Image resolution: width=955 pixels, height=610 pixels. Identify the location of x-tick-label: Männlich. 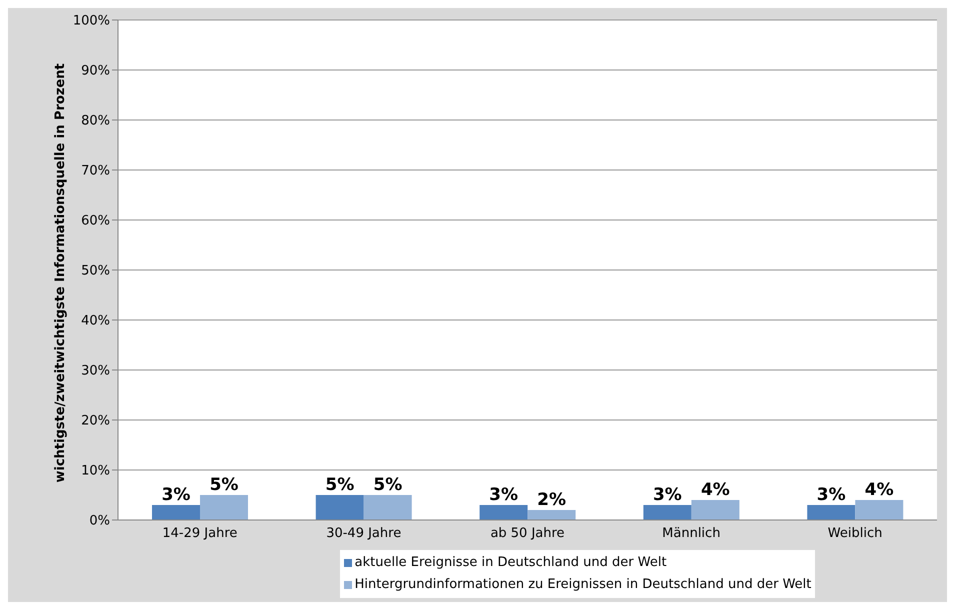
(691, 534).